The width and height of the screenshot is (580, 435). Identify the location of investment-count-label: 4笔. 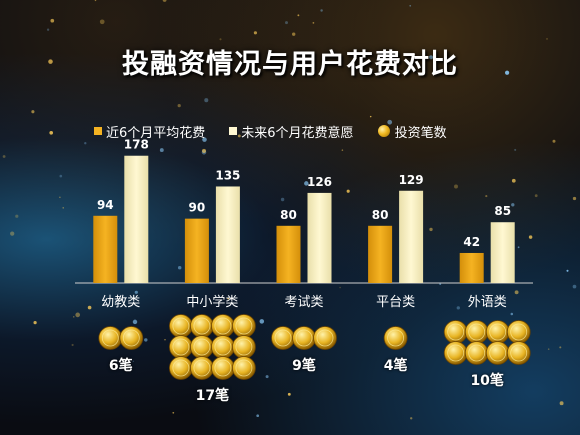
(395, 365).